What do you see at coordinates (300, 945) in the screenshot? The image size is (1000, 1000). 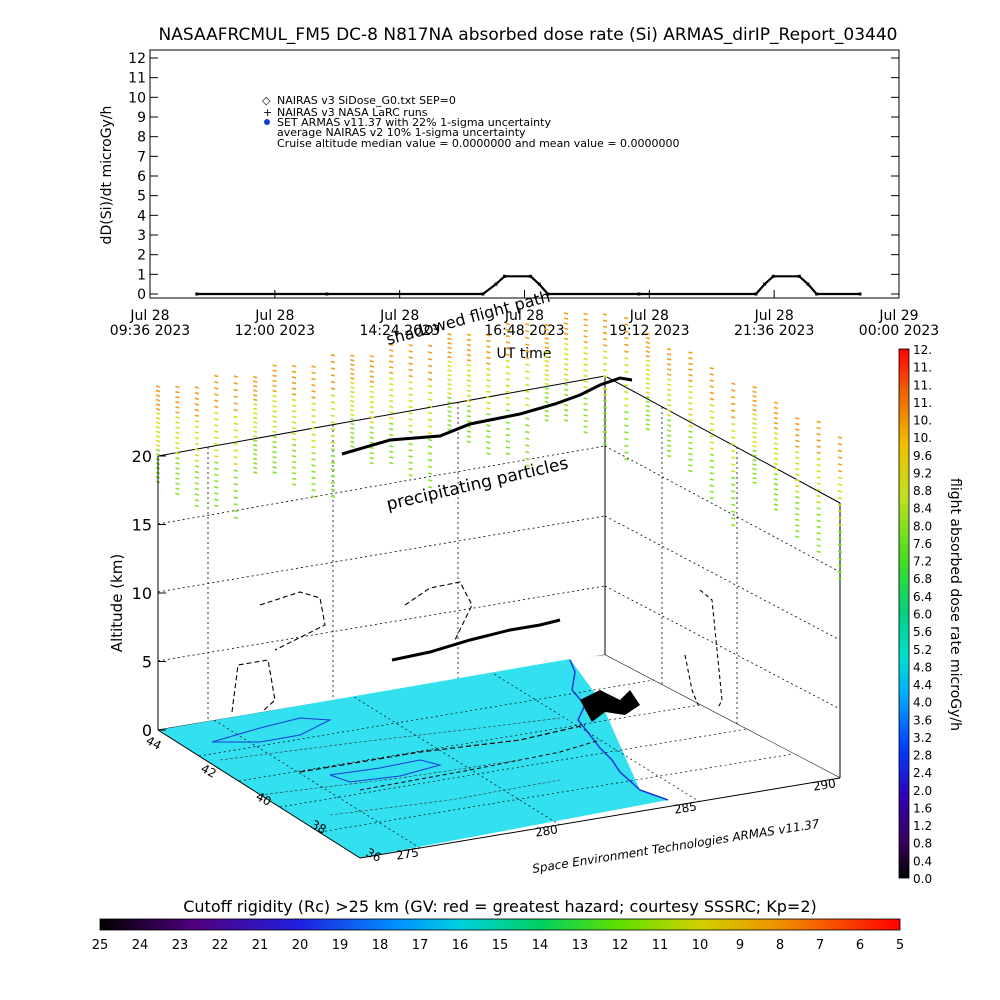 I see `rigidity-tick-label-5: 20` at bounding box center [300, 945].